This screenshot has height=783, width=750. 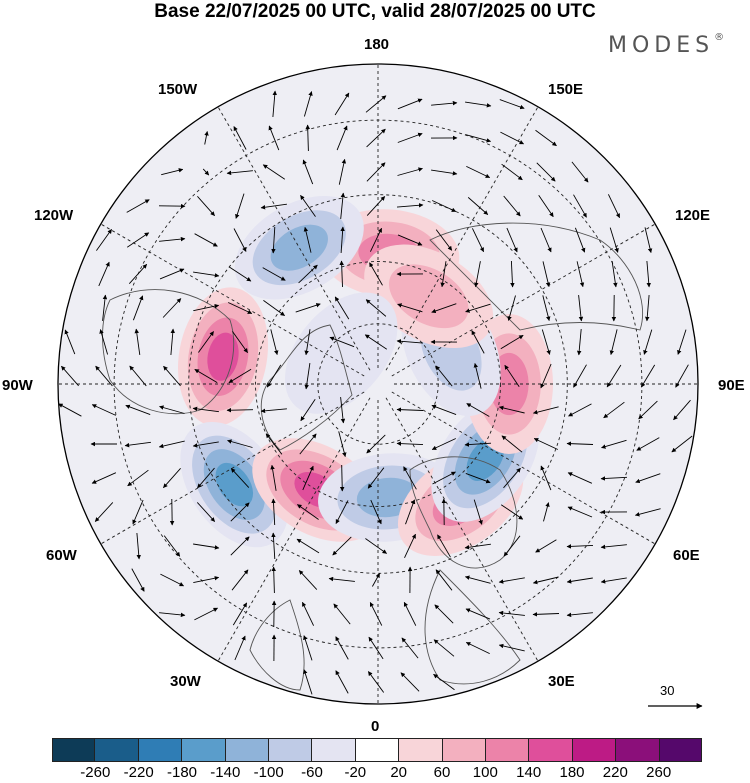 What do you see at coordinates (312, 772) in the screenshot?
I see `colorbar-tick-label: -60` at bounding box center [312, 772].